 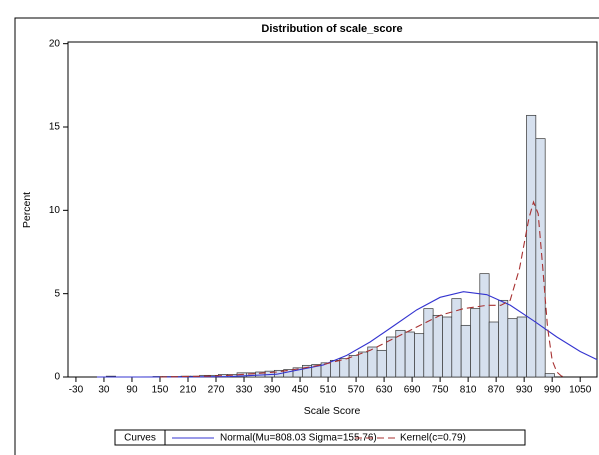 I want to click on x-tick-label: 630, so click(x=384, y=390).